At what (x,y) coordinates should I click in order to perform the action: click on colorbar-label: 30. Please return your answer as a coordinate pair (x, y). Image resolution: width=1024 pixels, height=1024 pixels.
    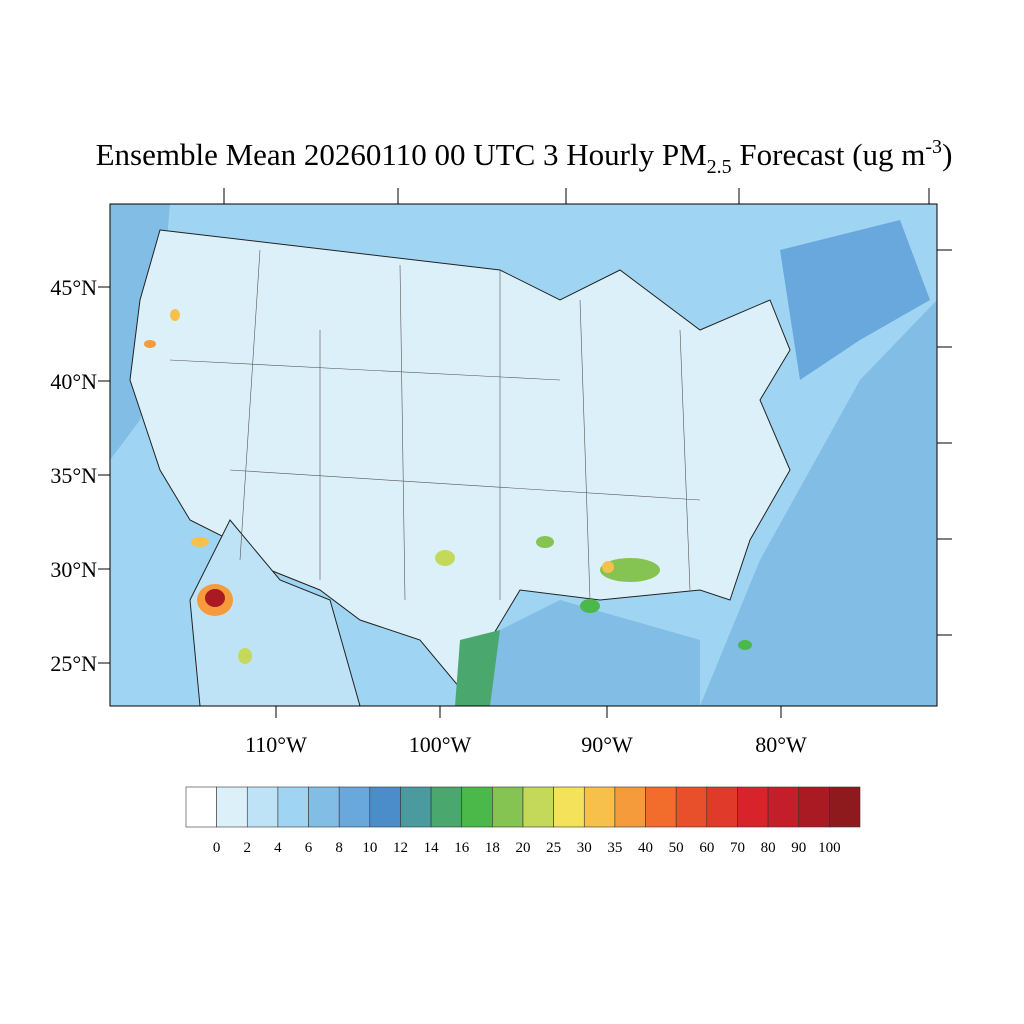
    Looking at the image, I should click on (584, 848).